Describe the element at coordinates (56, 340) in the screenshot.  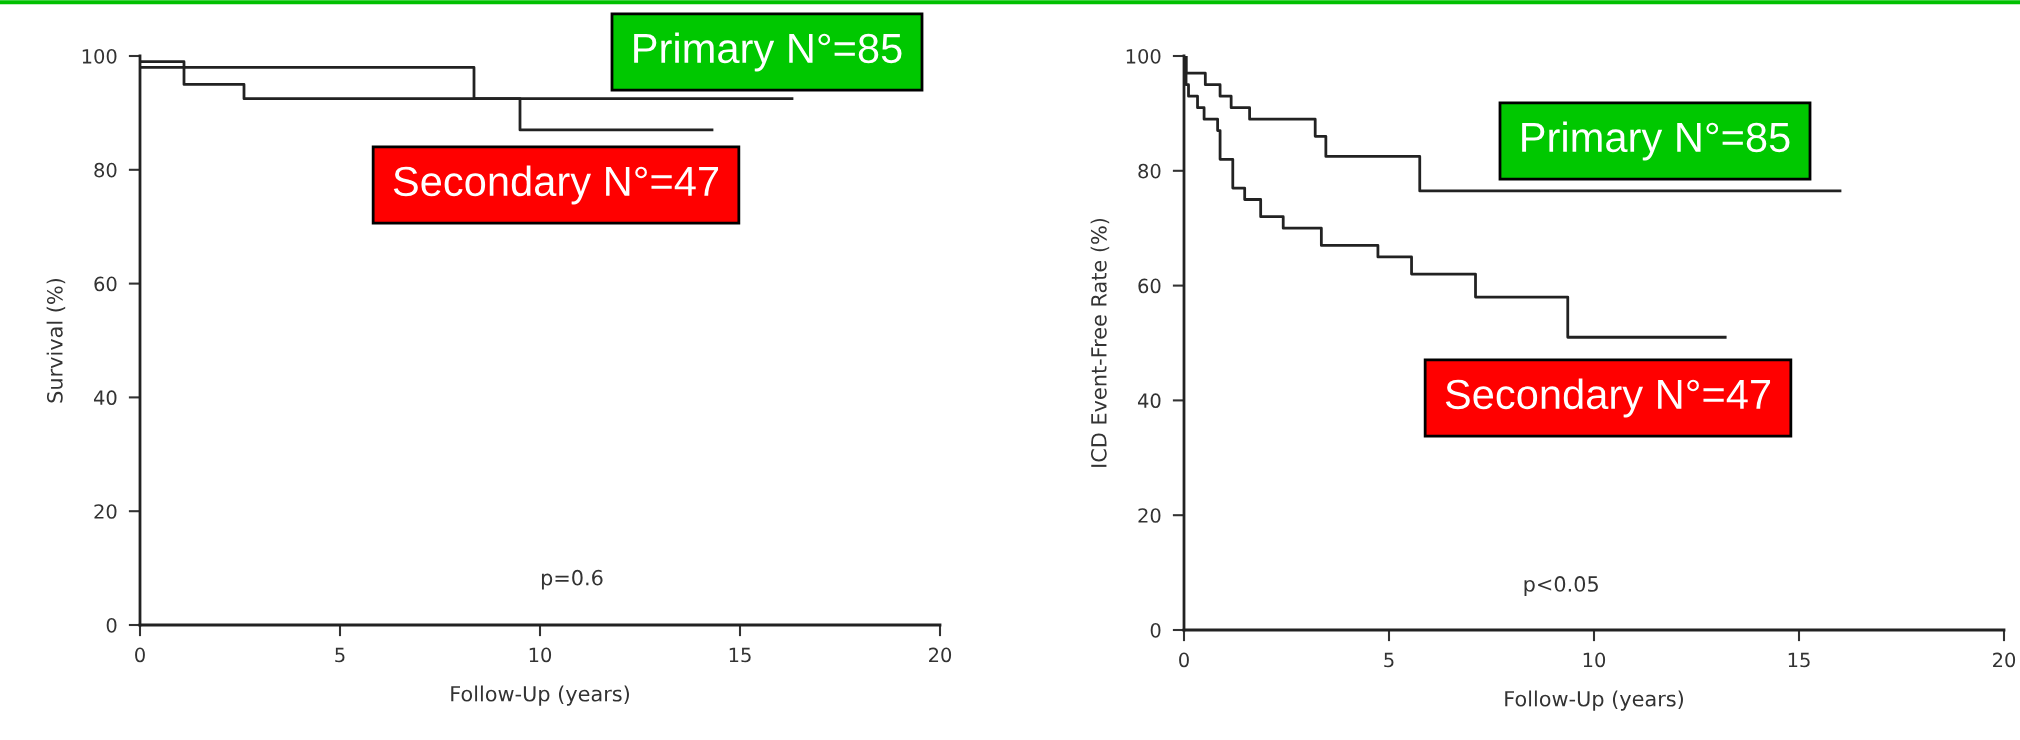
I see `y-axis-title: Survival (%)` at that location.